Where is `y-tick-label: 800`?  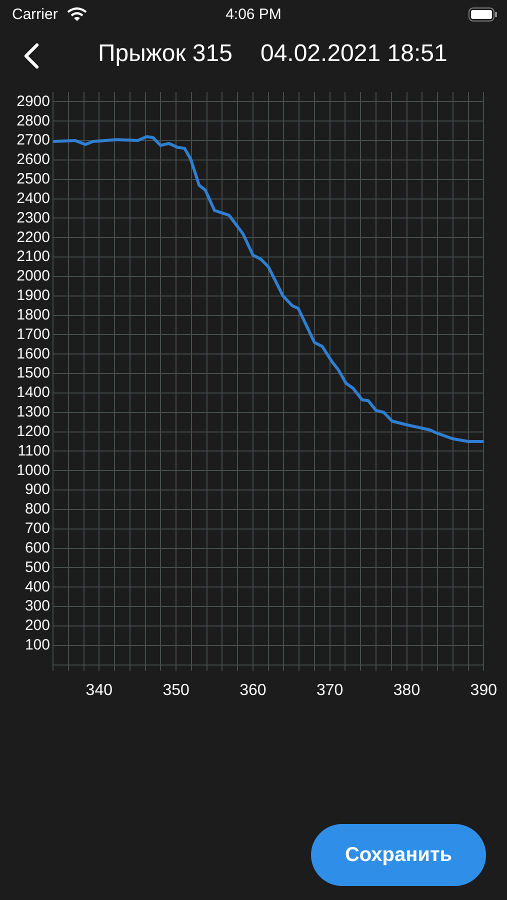 y-tick-label: 800 is located at coordinates (37, 509).